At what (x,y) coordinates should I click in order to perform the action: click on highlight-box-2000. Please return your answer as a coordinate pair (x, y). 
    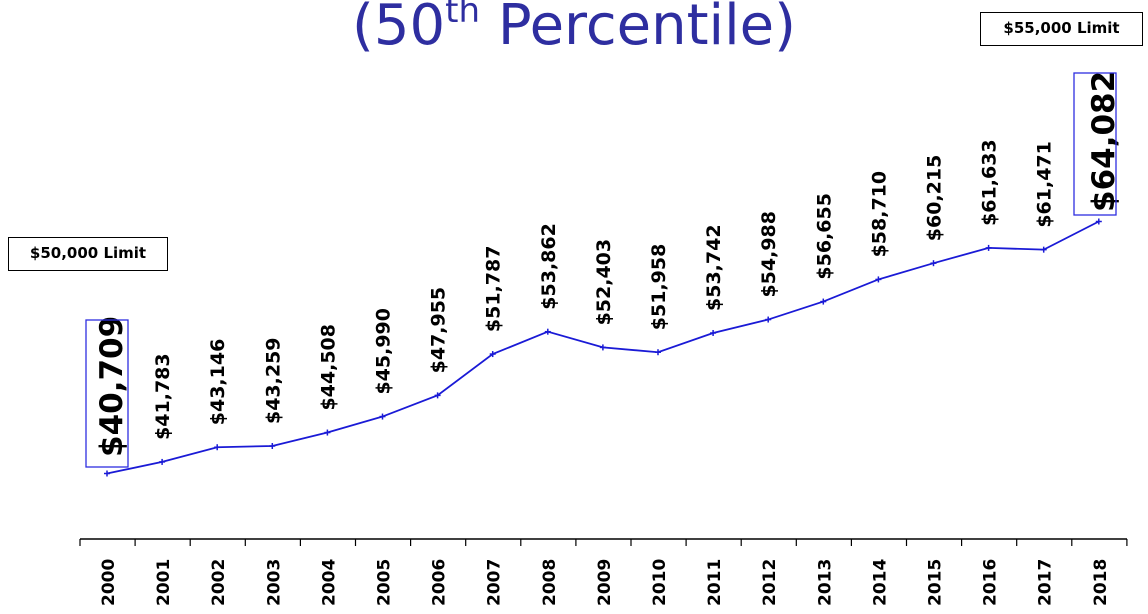
    Looking at the image, I should click on (107, 393).